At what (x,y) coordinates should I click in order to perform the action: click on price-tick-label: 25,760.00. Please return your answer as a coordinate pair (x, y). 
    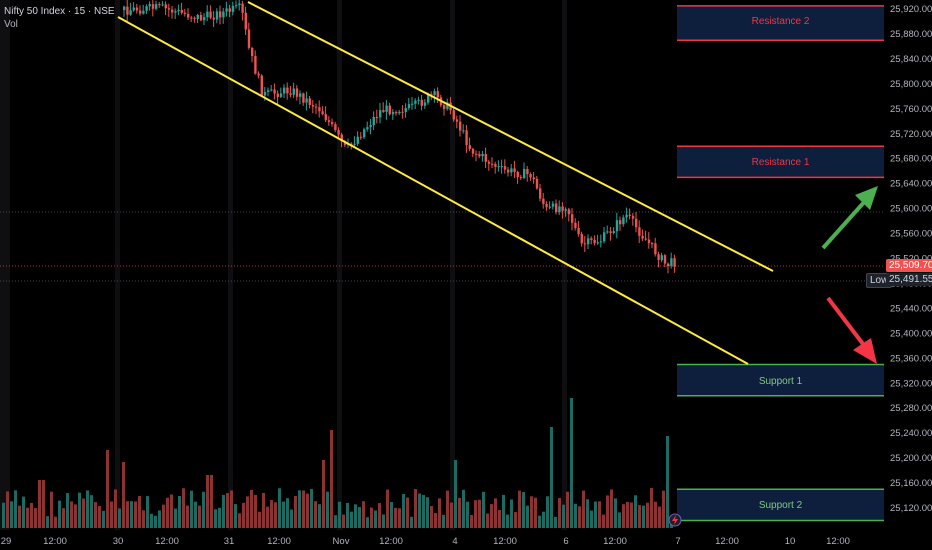
    Looking at the image, I should click on (911, 109).